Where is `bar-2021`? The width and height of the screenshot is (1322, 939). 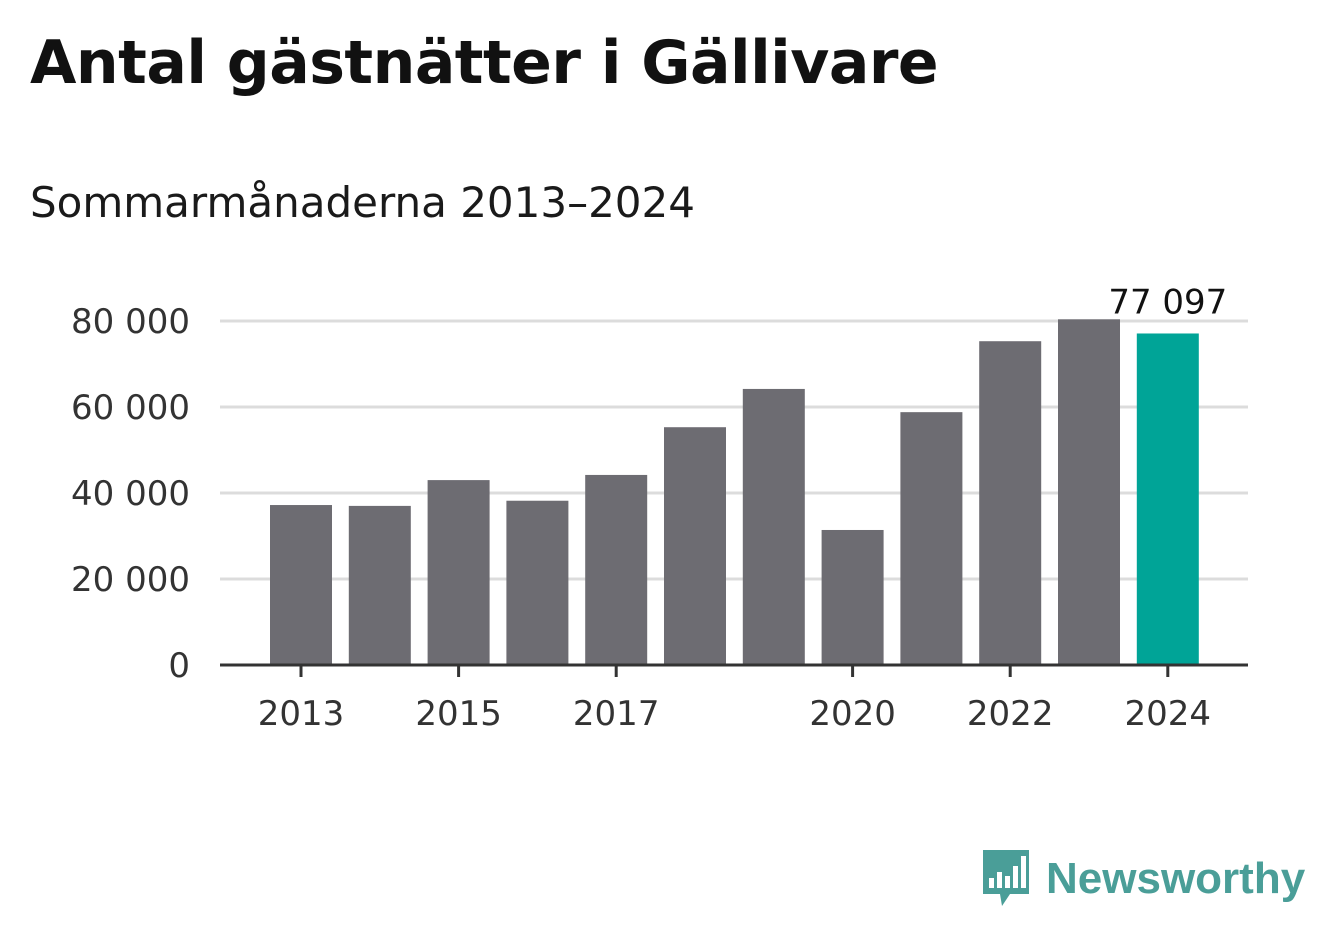 bar-2021 is located at coordinates (931, 538).